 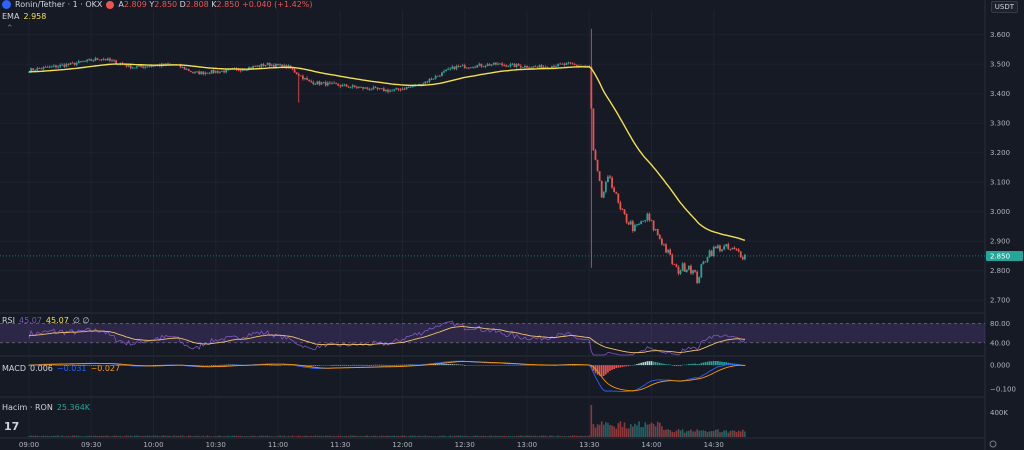 What do you see at coordinates (46, 407) in the screenshot?
I see `volume-legend: Hacim · RON 25.364K` at bounding box center [46, 407].